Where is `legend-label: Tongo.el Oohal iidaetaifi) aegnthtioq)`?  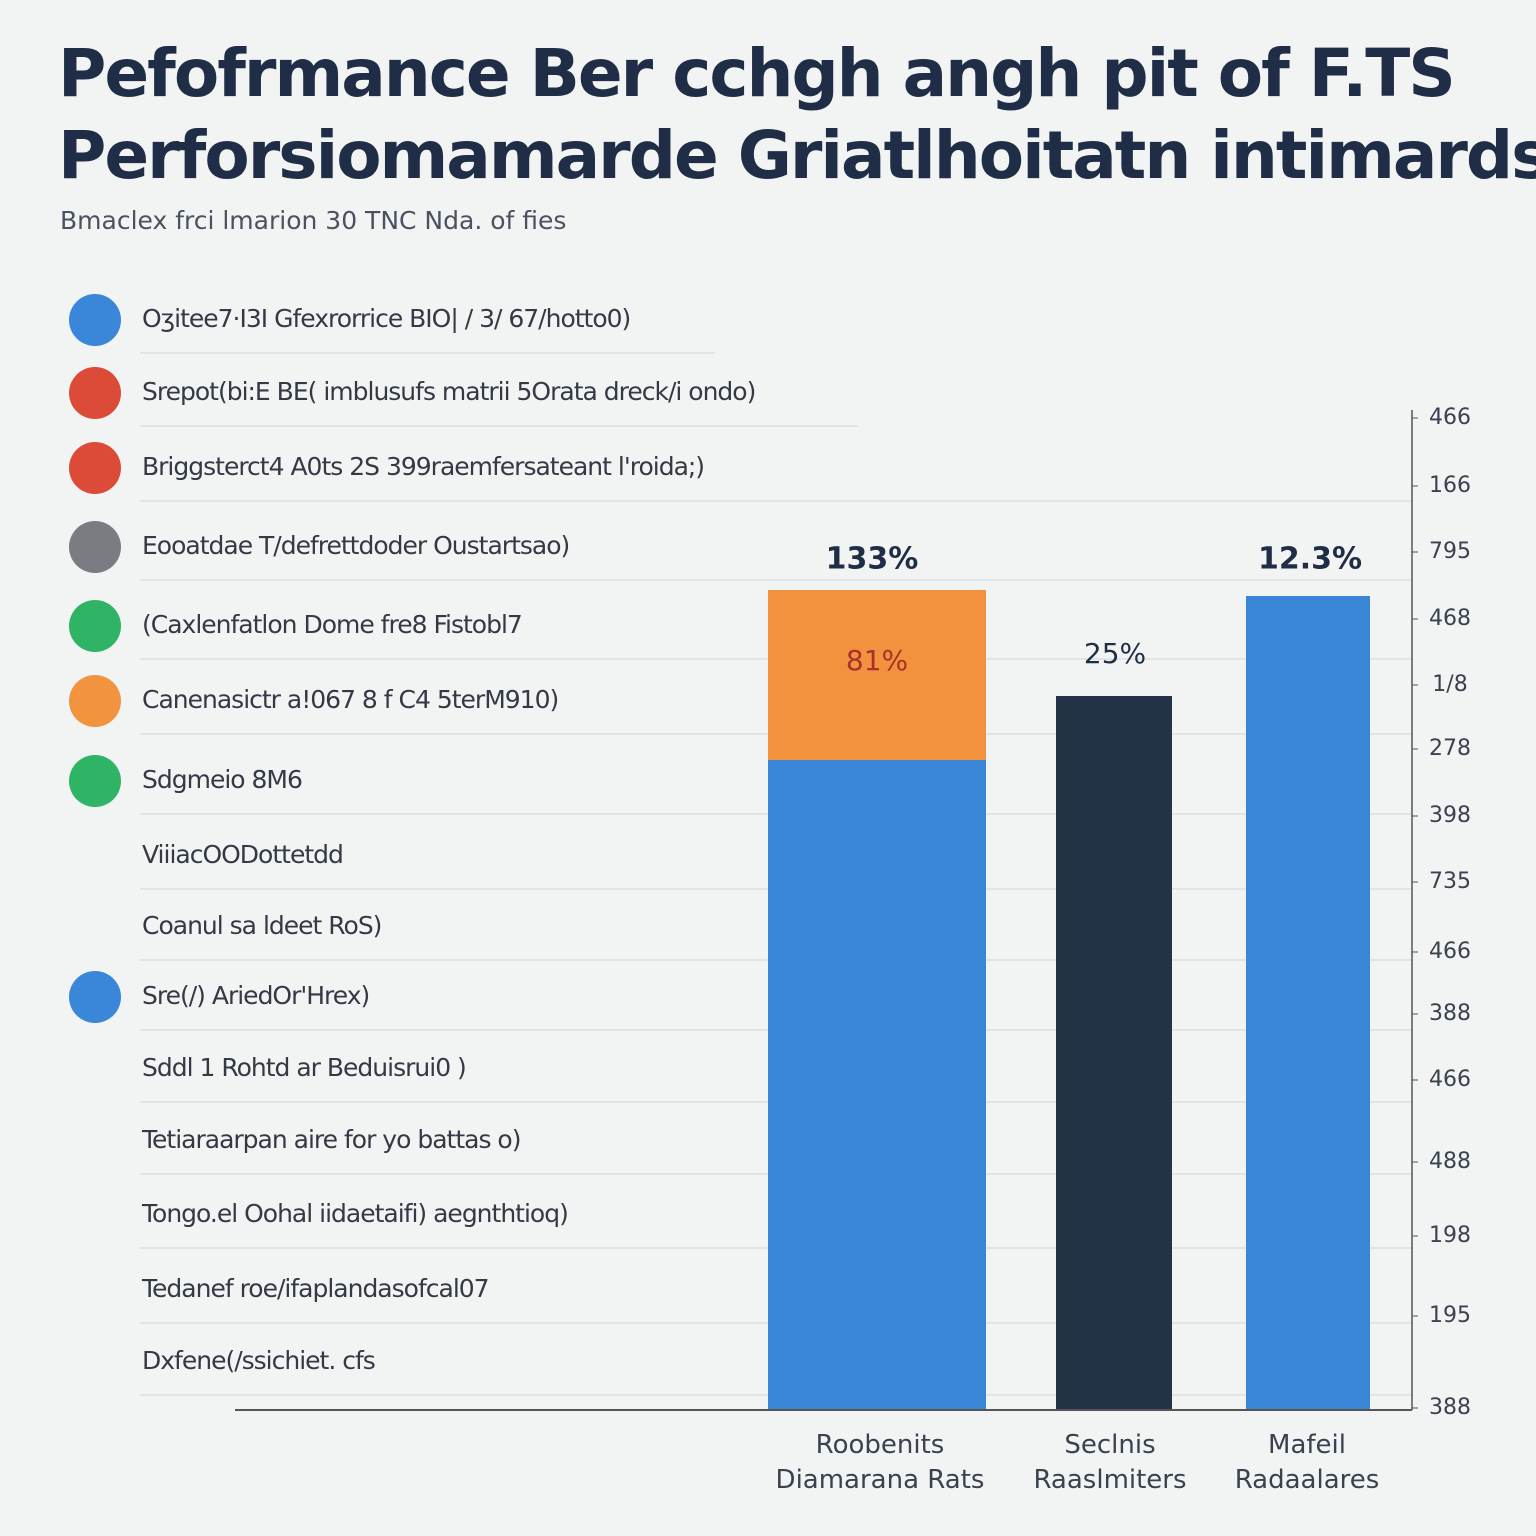 legend-label: Tongo.el Oohal iidaetaifi) aegnthtioq) is located at coordinates (354, 1213).